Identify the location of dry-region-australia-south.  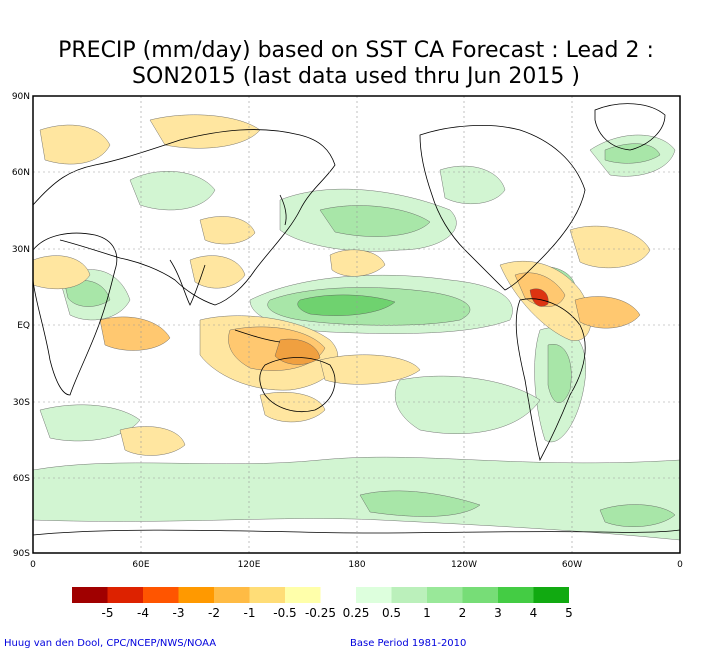
(292, 407).